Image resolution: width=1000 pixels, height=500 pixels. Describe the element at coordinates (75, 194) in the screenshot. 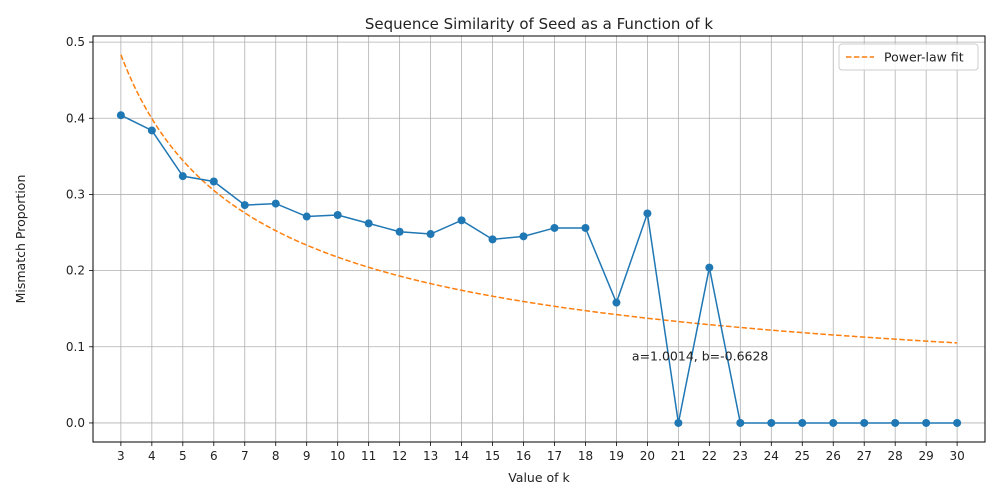

I see `y-tick-label: 0.3` at that location.